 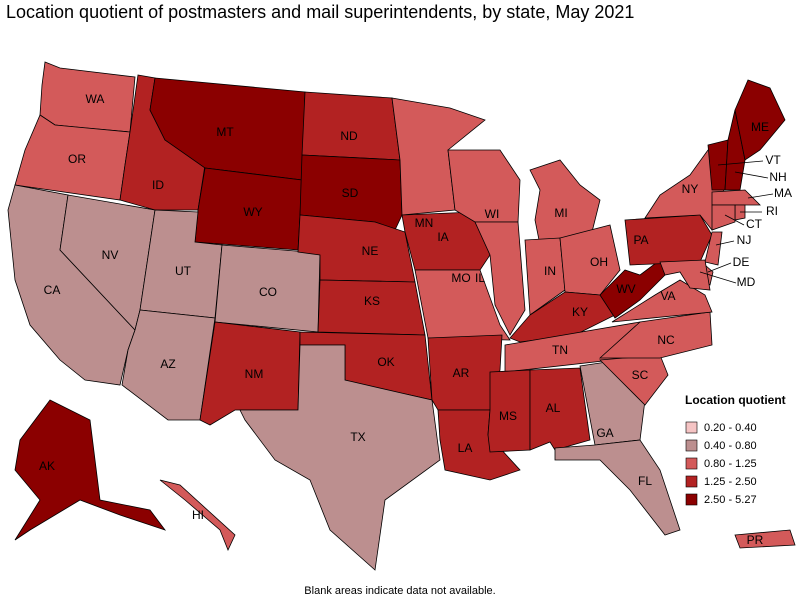 What do you see at coordinates (110, 255) in the screenshot?
I see `state-label: NV` at bounding box center [110, 255].